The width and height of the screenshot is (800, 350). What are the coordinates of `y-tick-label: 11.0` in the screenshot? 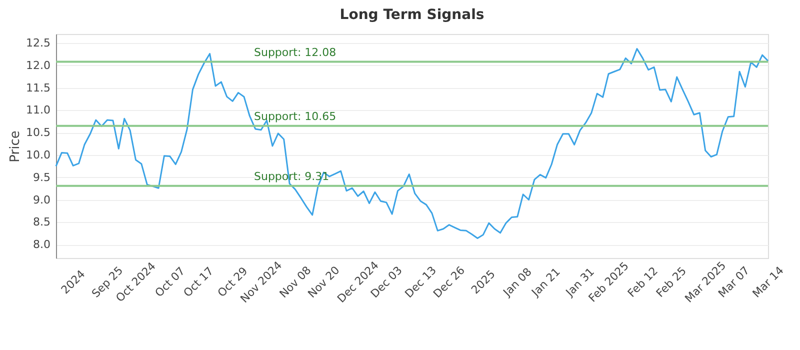 It's located at (38, 110).